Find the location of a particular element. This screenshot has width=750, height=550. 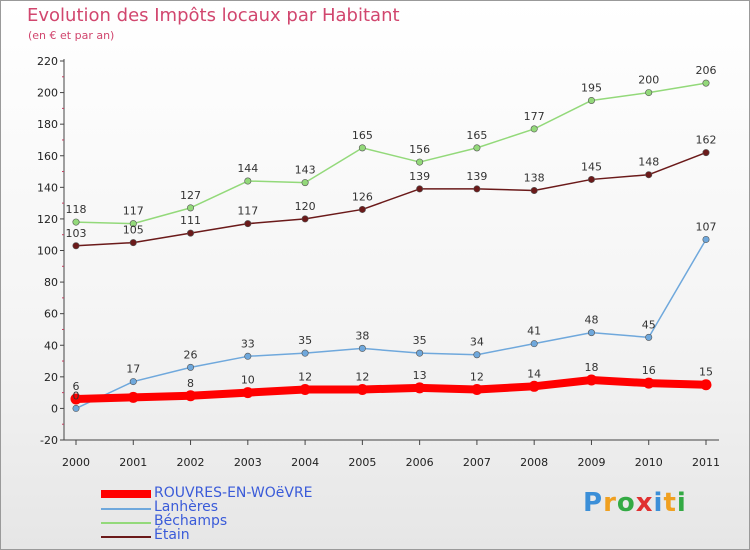

legend-item: Étain is located at coordinates (231, 536).